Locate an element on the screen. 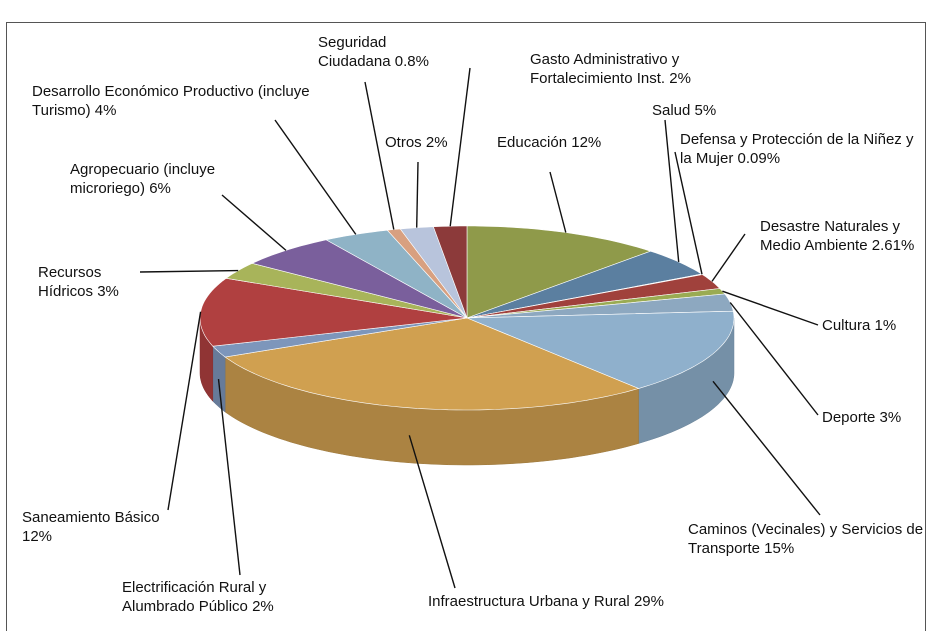  slice-label: Otros 2% is located at coordinates (425, 142).